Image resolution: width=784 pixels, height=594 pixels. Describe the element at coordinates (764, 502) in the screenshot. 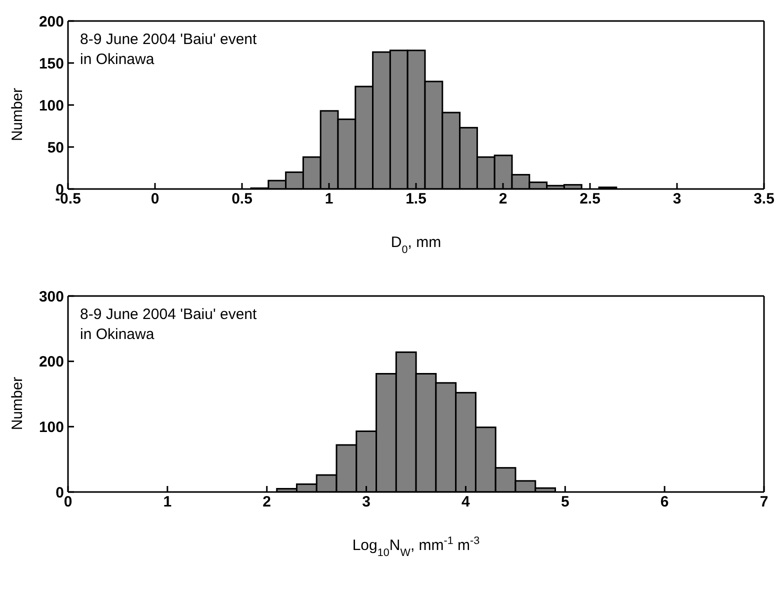

I see `x-tick-label: 7` at that location.